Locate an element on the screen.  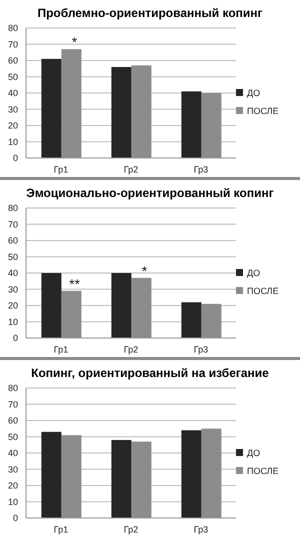
annotation: ** is located at coordinates (75, 284).